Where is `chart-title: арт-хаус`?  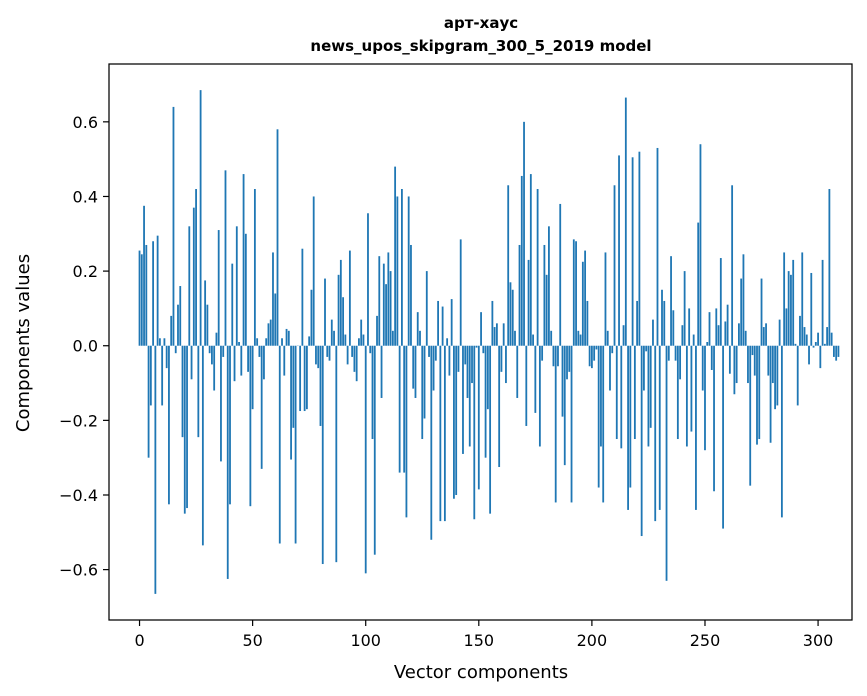
chart-title: арт-хаус is located at coordinates (481, 23).